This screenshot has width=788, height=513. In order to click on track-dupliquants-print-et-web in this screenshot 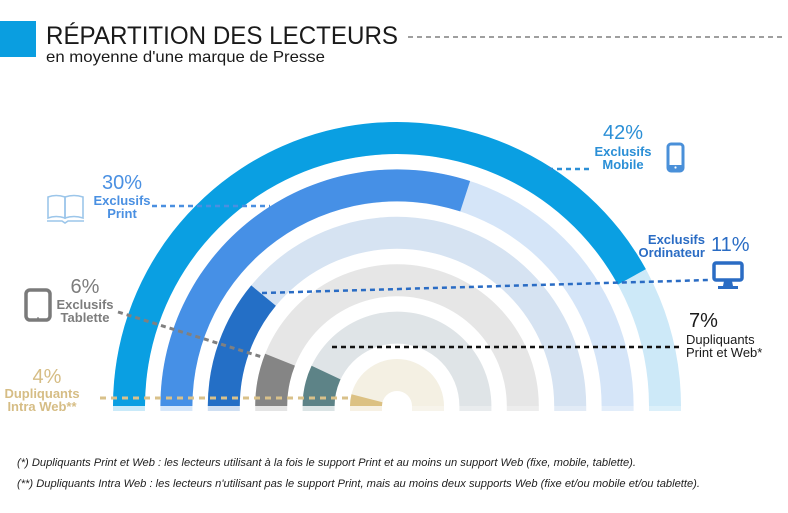, I will do `click(397, 358)`.